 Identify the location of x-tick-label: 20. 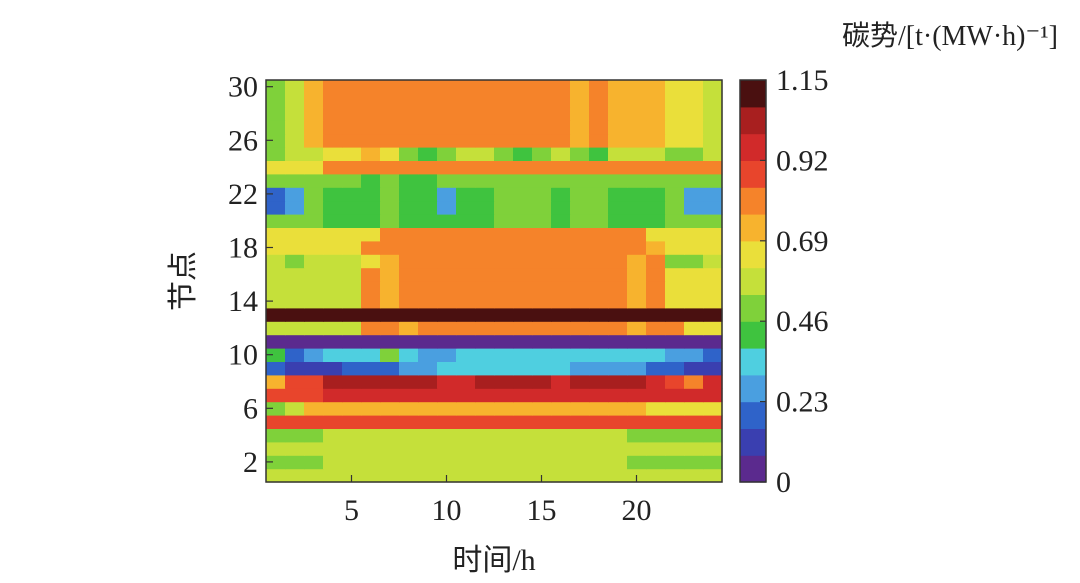
(637, 510).